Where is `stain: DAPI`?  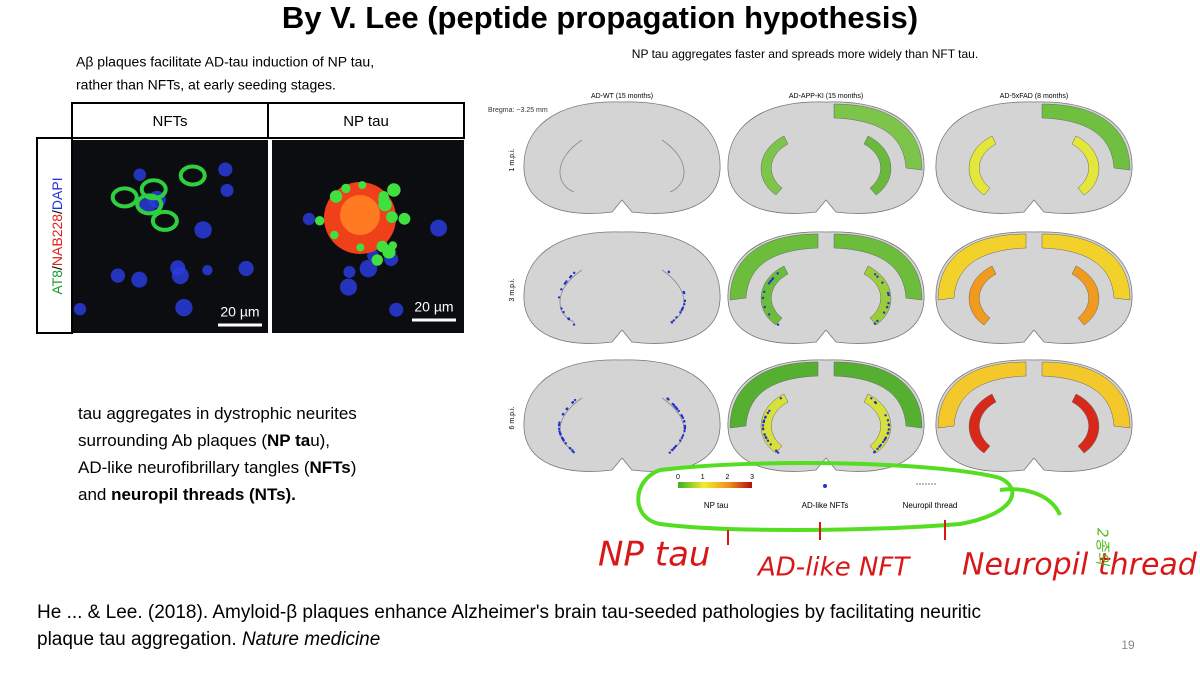
stain: DAPI is located at coordinates (57, 193).